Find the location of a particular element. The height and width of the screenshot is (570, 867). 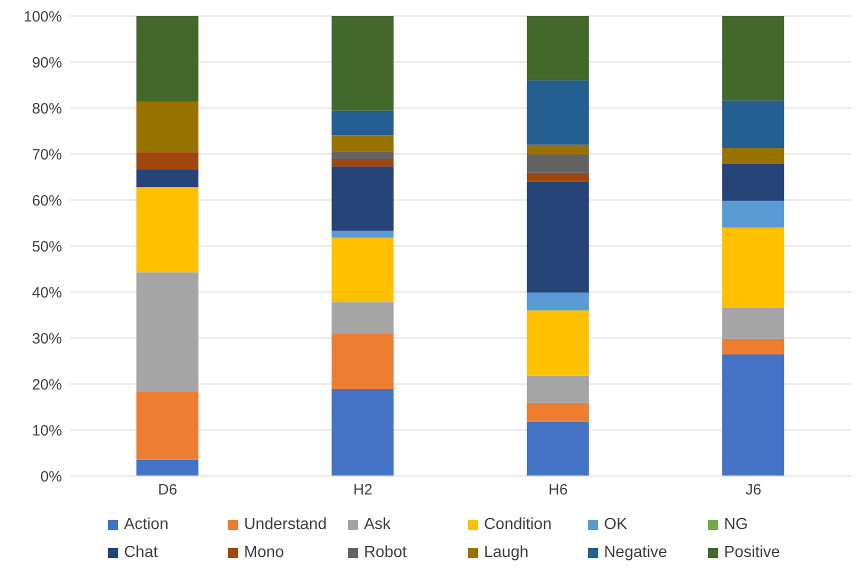

y-tick-label: 60% is located at coordinates (47, 201).